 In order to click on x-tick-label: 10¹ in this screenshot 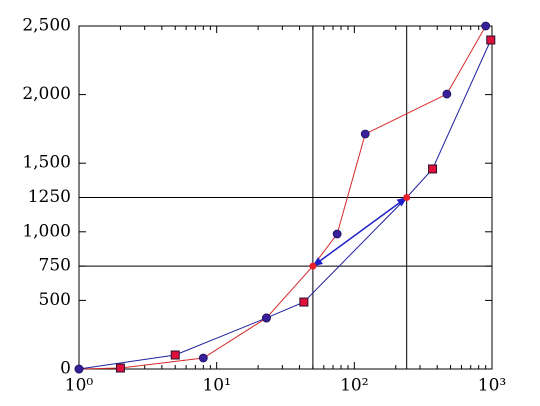, I will do `click(216, 386)`.